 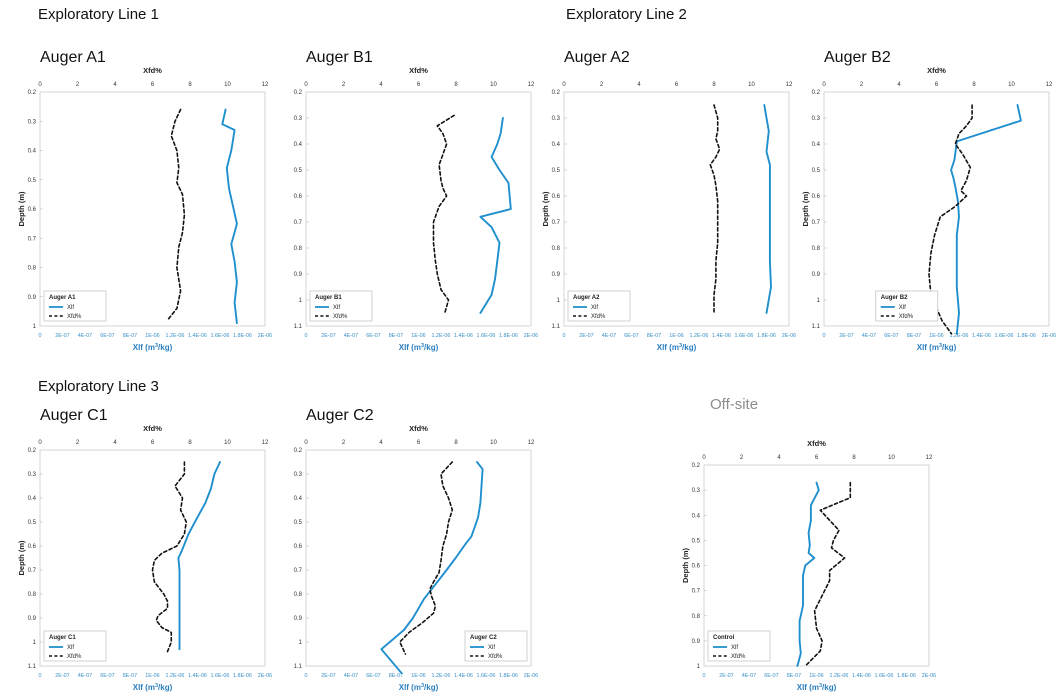 I want to click on legend: Control Xlf Xfd%, so click(x=739, y=646).